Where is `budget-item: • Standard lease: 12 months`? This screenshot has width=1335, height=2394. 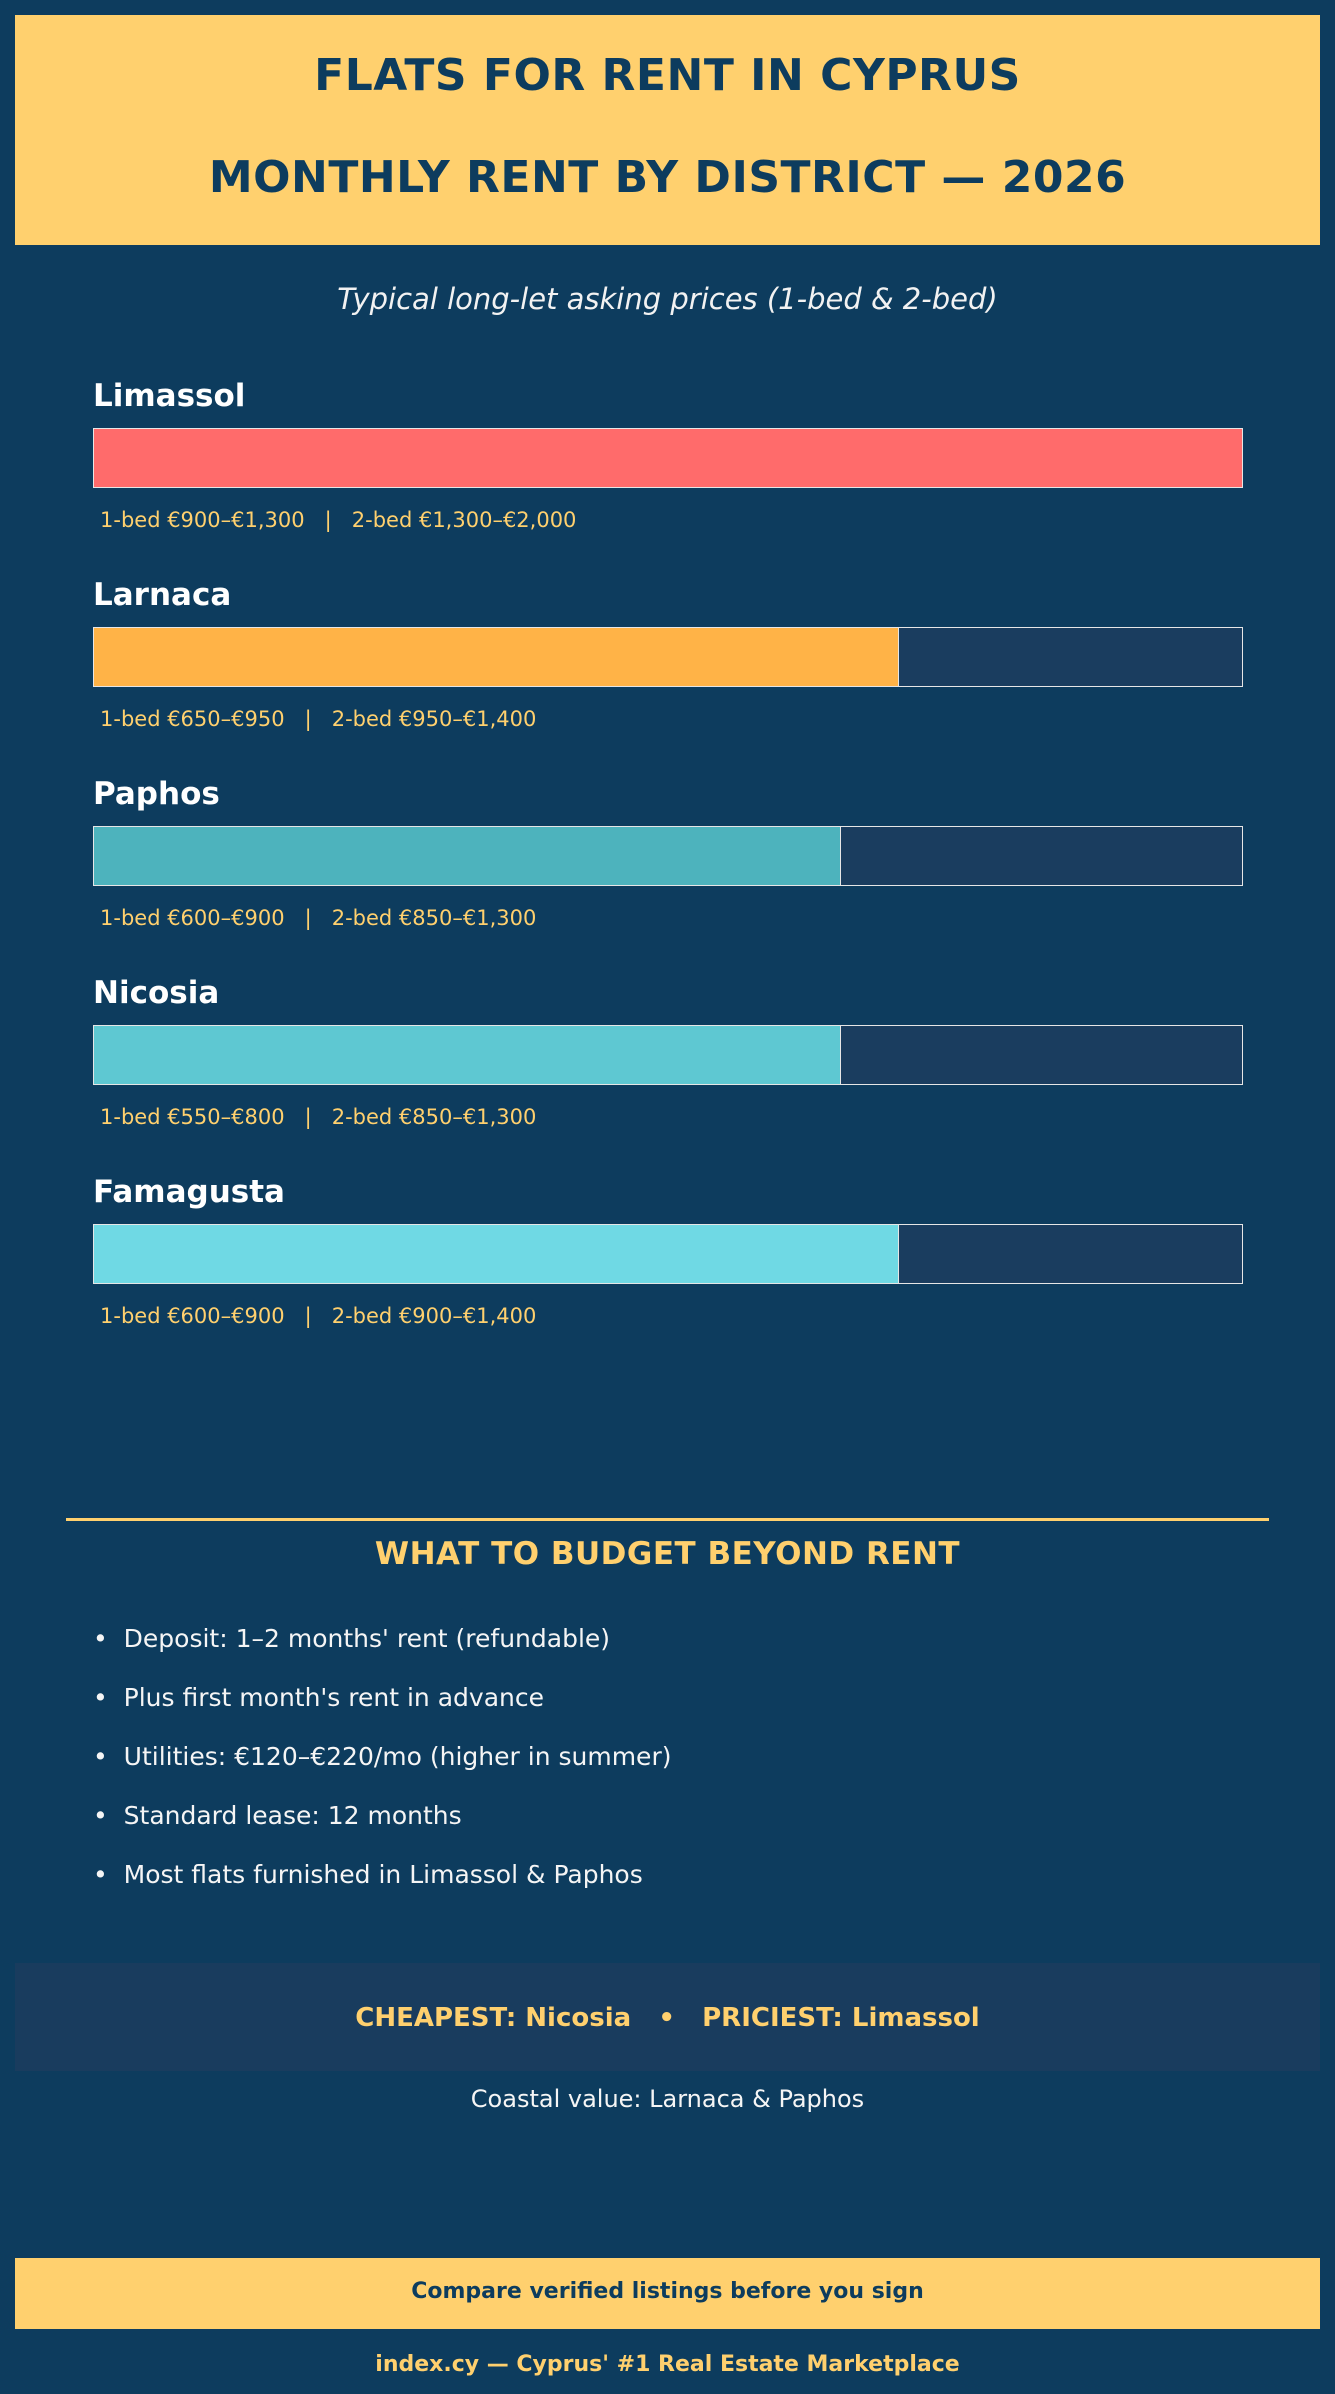
budget-item: • Standard lease: 12 months is located at coordinates (382, 1830).